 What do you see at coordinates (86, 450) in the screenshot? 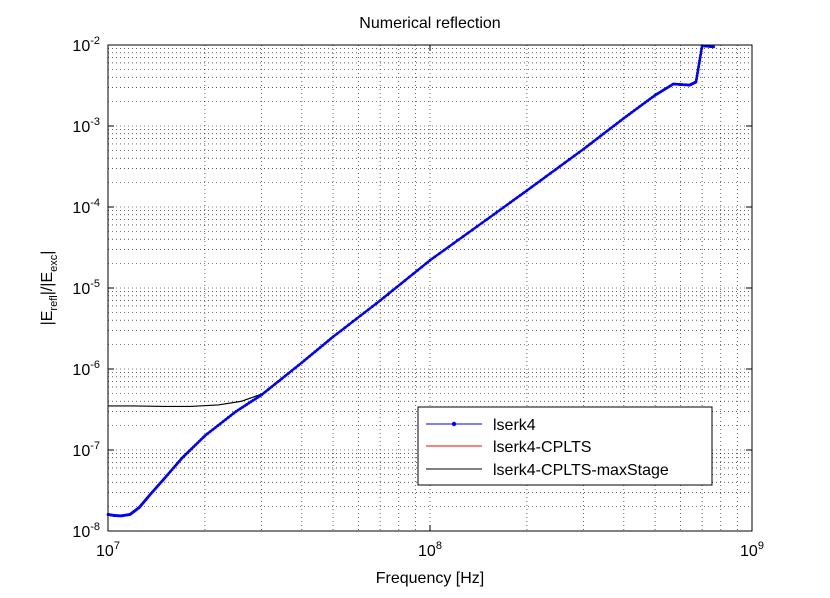
I see `y-tick-label: 10⁻⁷` at bounding box center [86, 450].